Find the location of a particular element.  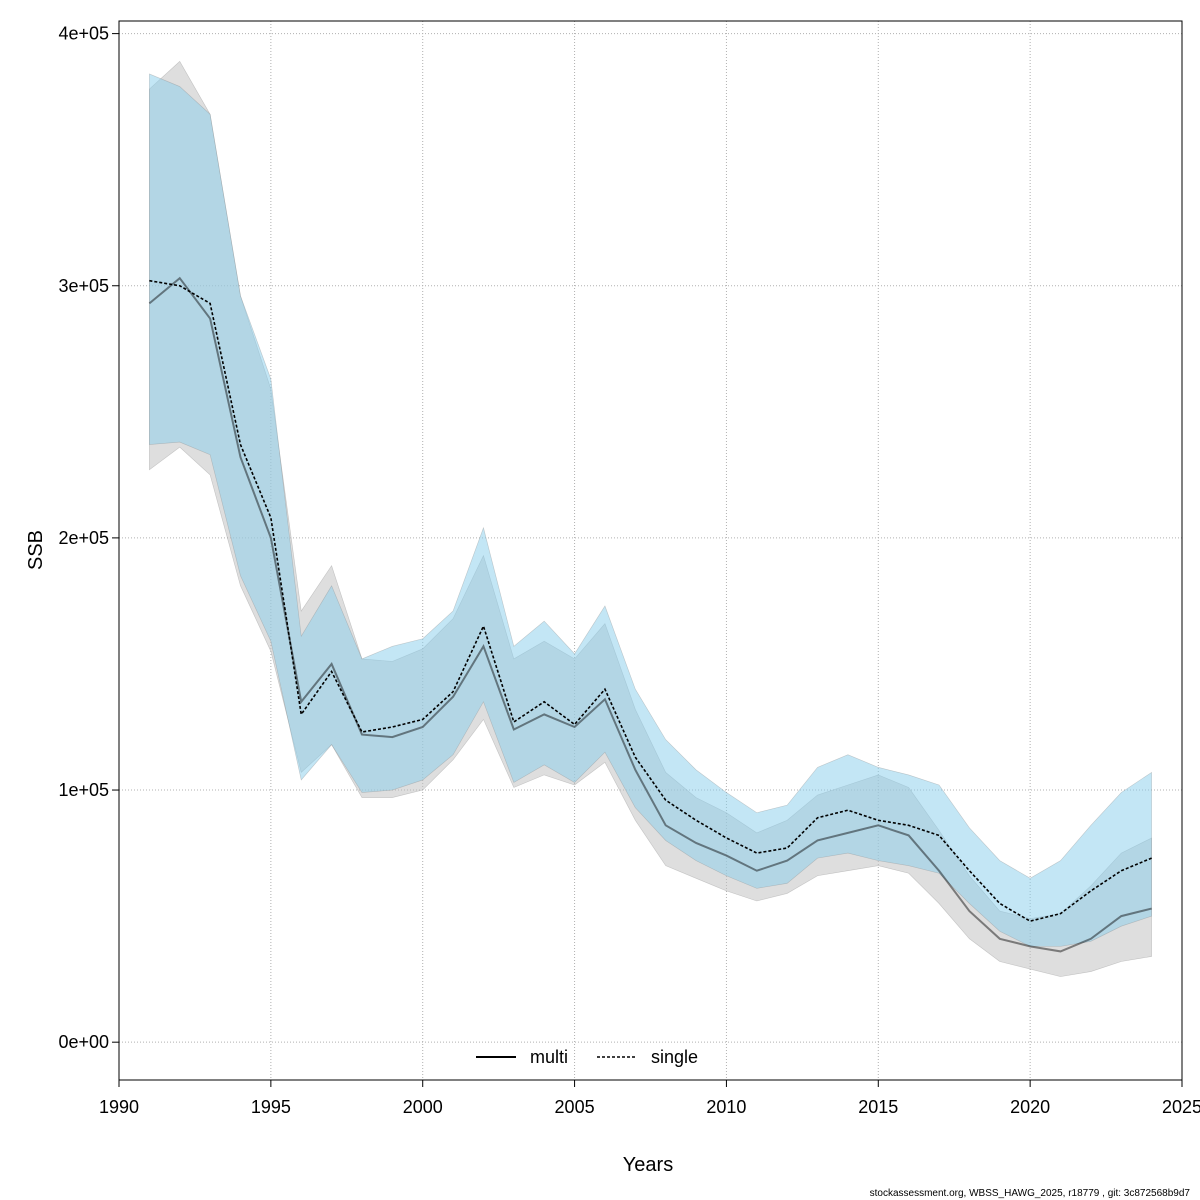

legend: multi single is located at coordinates (587, 1057).